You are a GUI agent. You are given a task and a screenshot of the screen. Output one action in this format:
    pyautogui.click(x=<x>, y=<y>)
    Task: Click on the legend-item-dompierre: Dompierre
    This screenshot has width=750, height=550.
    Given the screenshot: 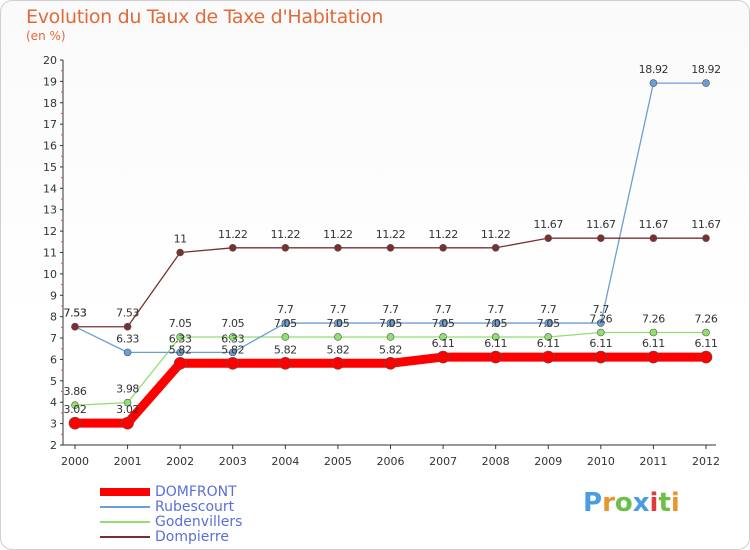 What is the action you would take?
    pyautogui.click(x=171, y=536)
    